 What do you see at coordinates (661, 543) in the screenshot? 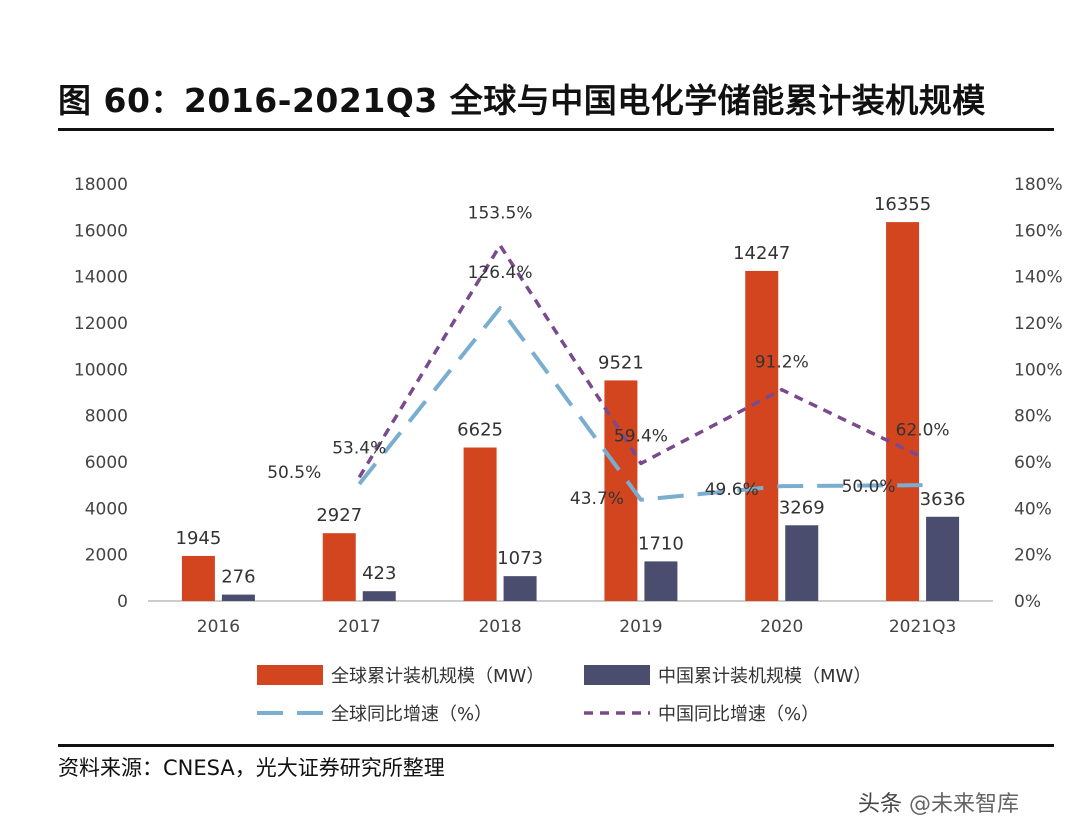
I see `china-bar-label: 1710` at bounding box center [661, 543].